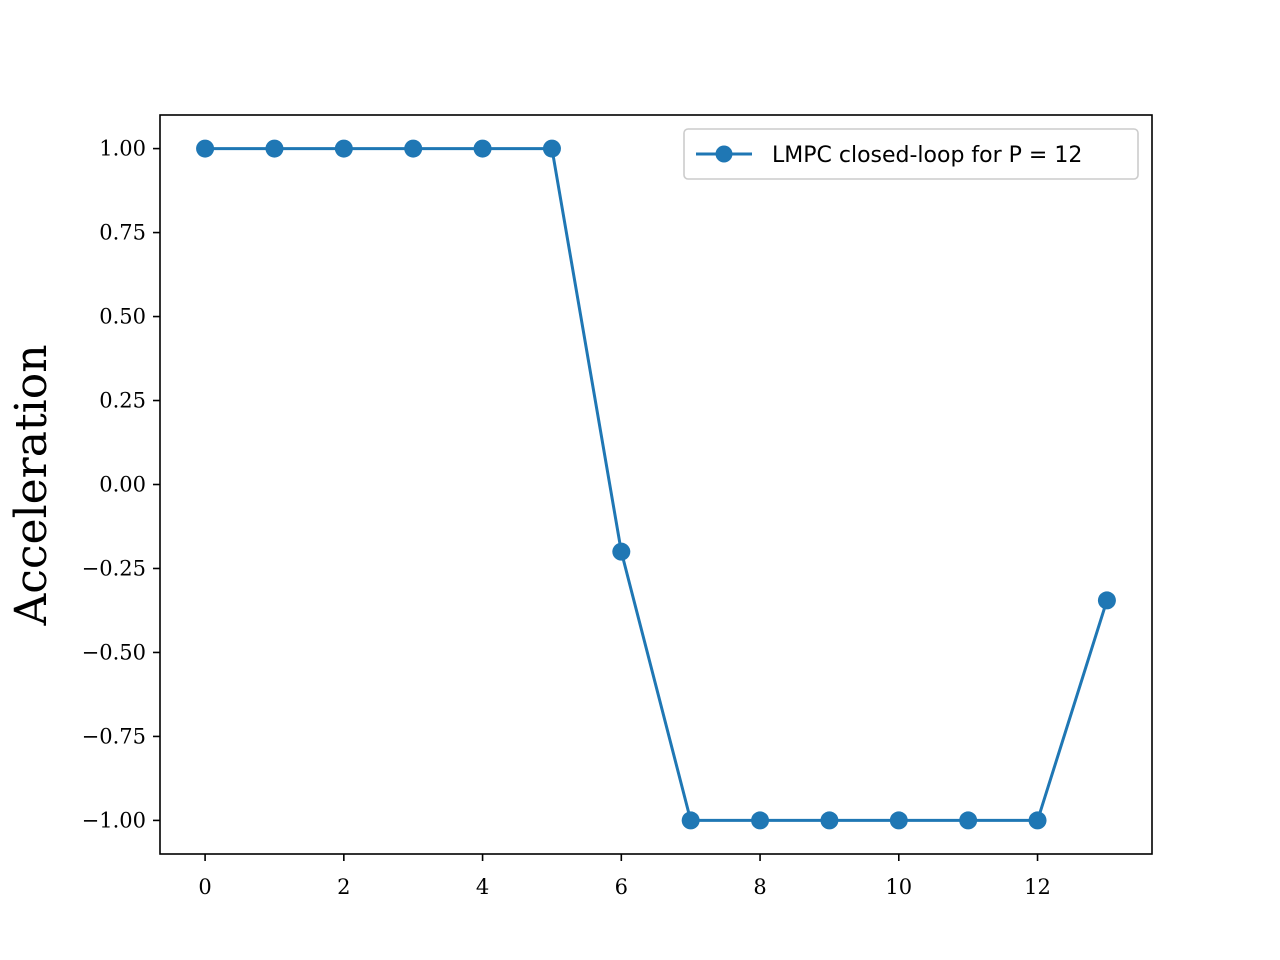 The height and width of the screenshot is (960, 1280). What do you see at coordinates (482, 887) in the screenshot?
I see `x-tick-label: 4` at bounding box center [482, 887].